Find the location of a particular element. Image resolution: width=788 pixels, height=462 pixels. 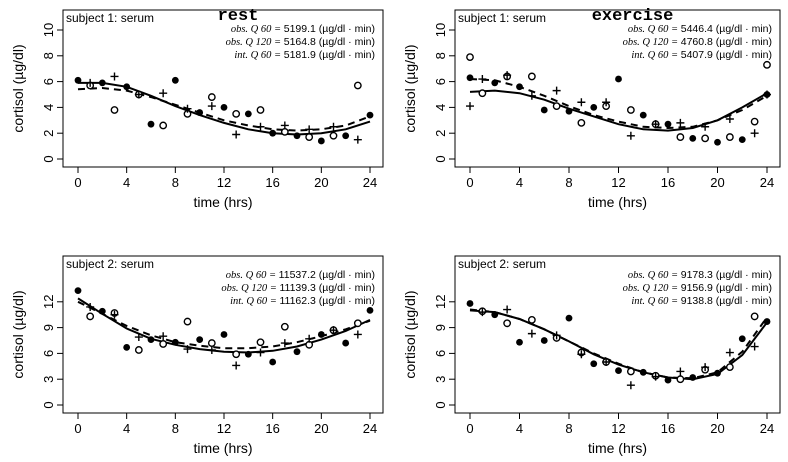

x-tick-label: 0 is located at coordinates (77, 182).